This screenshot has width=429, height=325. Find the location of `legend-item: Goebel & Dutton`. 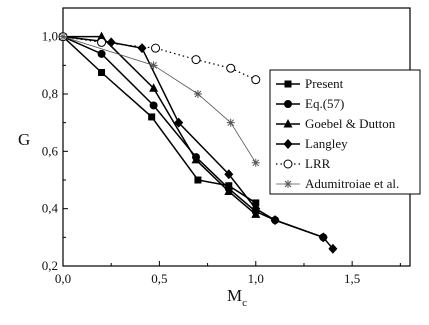

legend-item: Goebel & Dutton is located at coordinates (336, 123).